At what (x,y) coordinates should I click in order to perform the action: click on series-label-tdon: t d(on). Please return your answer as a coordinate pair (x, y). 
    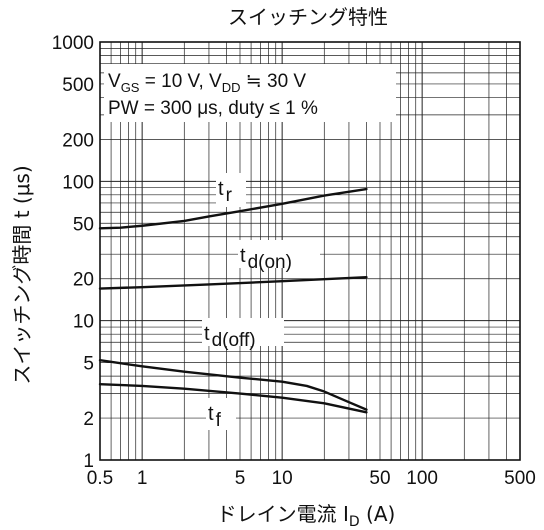
    Looking at the image, I should click on (266, 259).